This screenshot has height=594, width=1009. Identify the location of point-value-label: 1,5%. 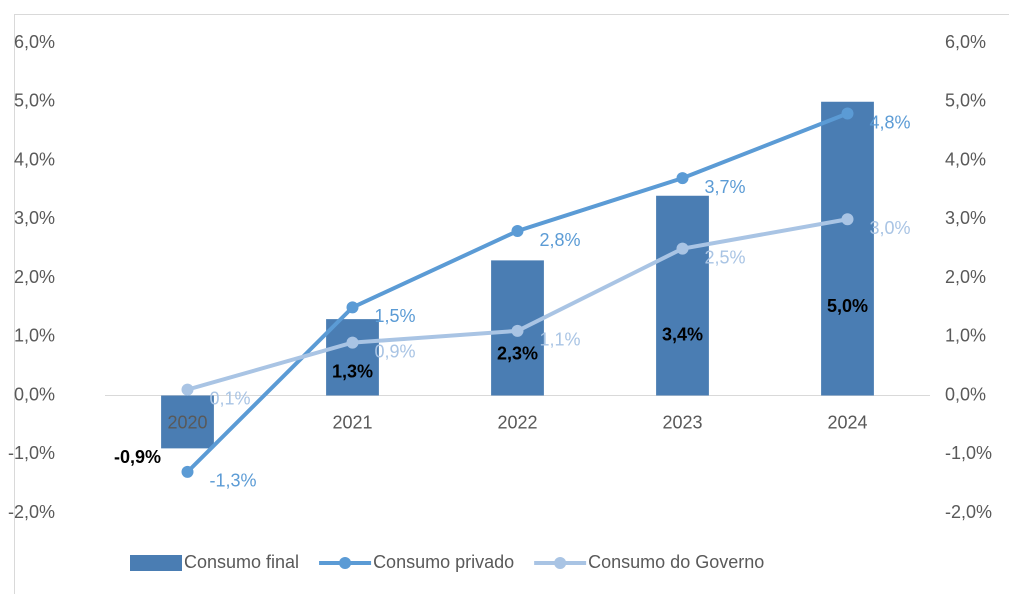
(395, 316).